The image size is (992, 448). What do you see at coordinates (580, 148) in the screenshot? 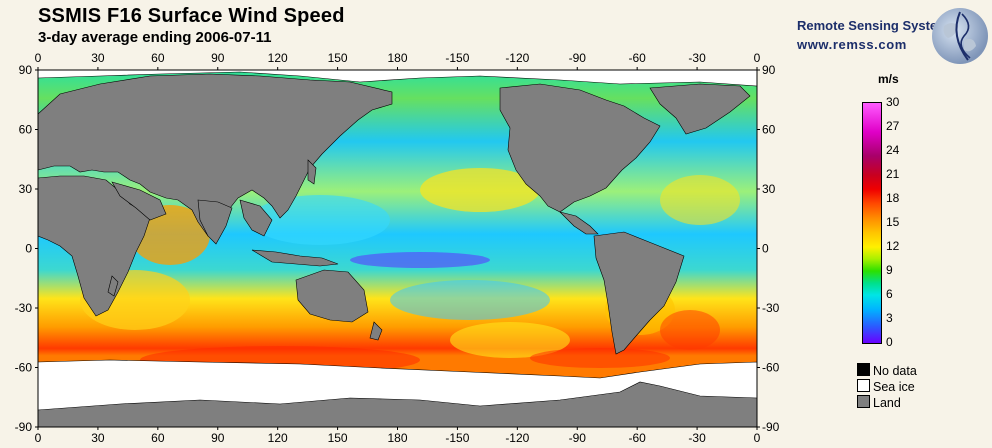
I see `land-north-america` at bounding box center [580, 148].